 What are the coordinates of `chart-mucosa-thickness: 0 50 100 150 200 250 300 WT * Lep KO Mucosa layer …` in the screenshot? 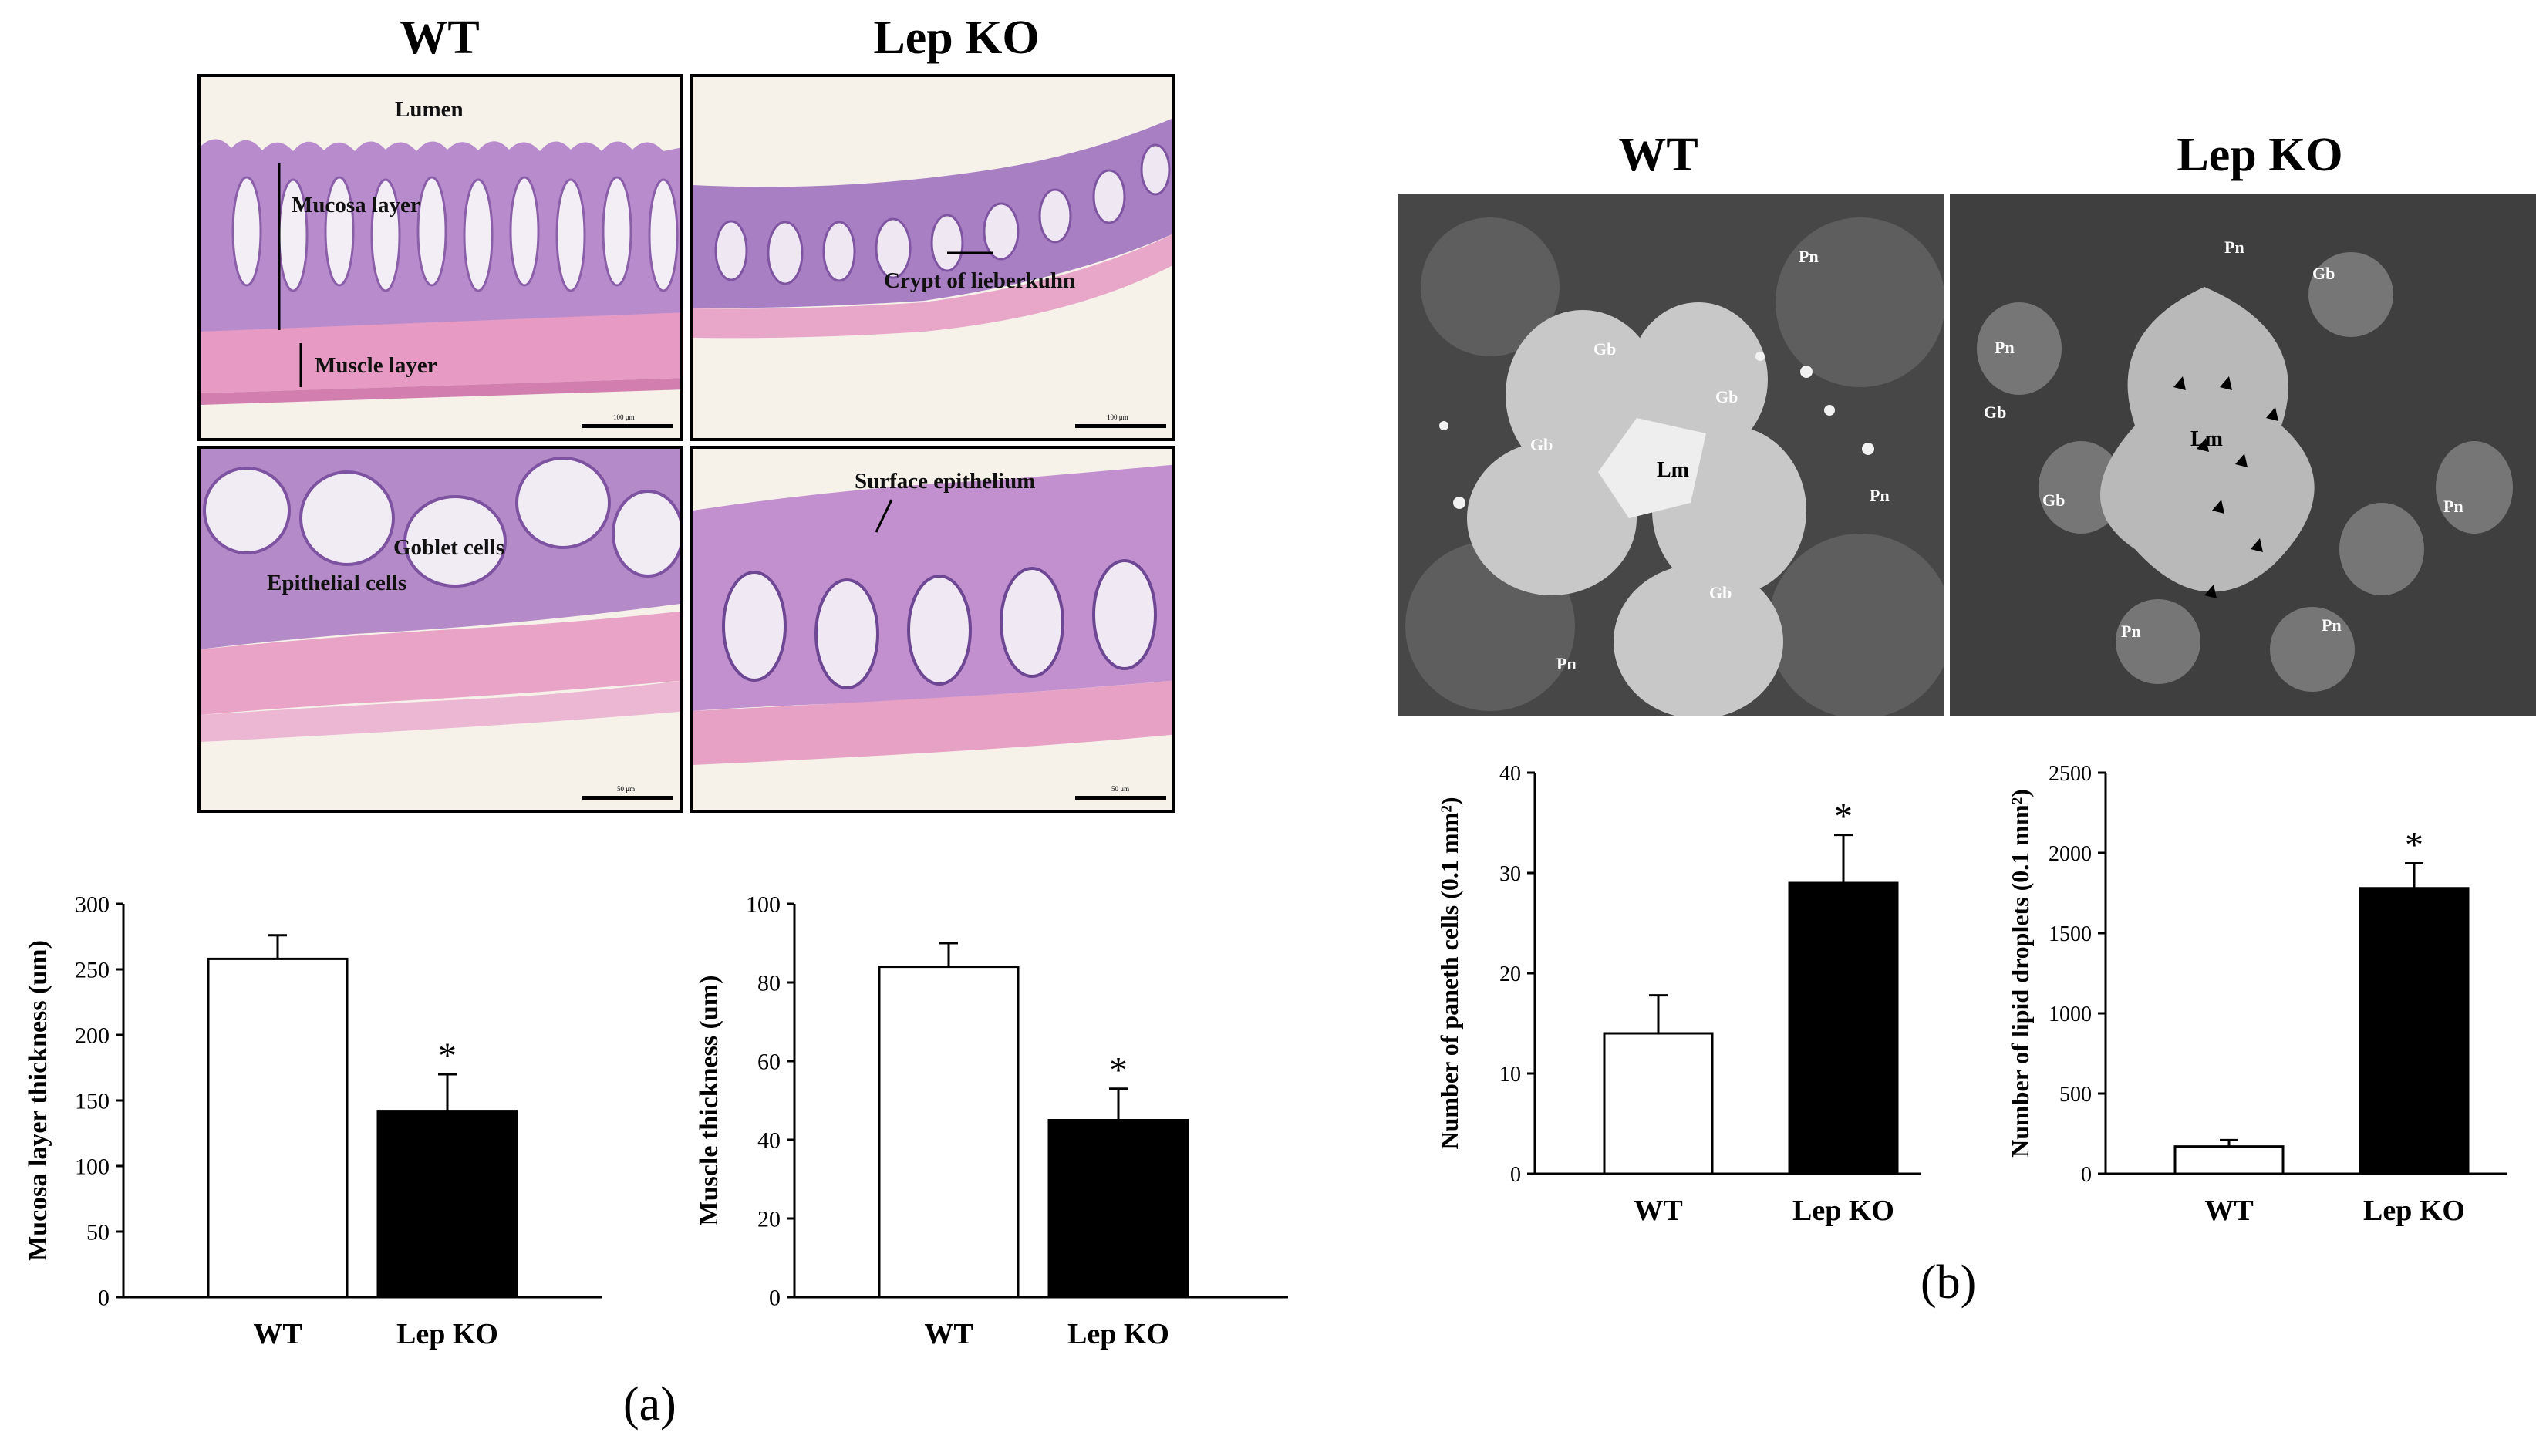 It's located at (313, 1121).